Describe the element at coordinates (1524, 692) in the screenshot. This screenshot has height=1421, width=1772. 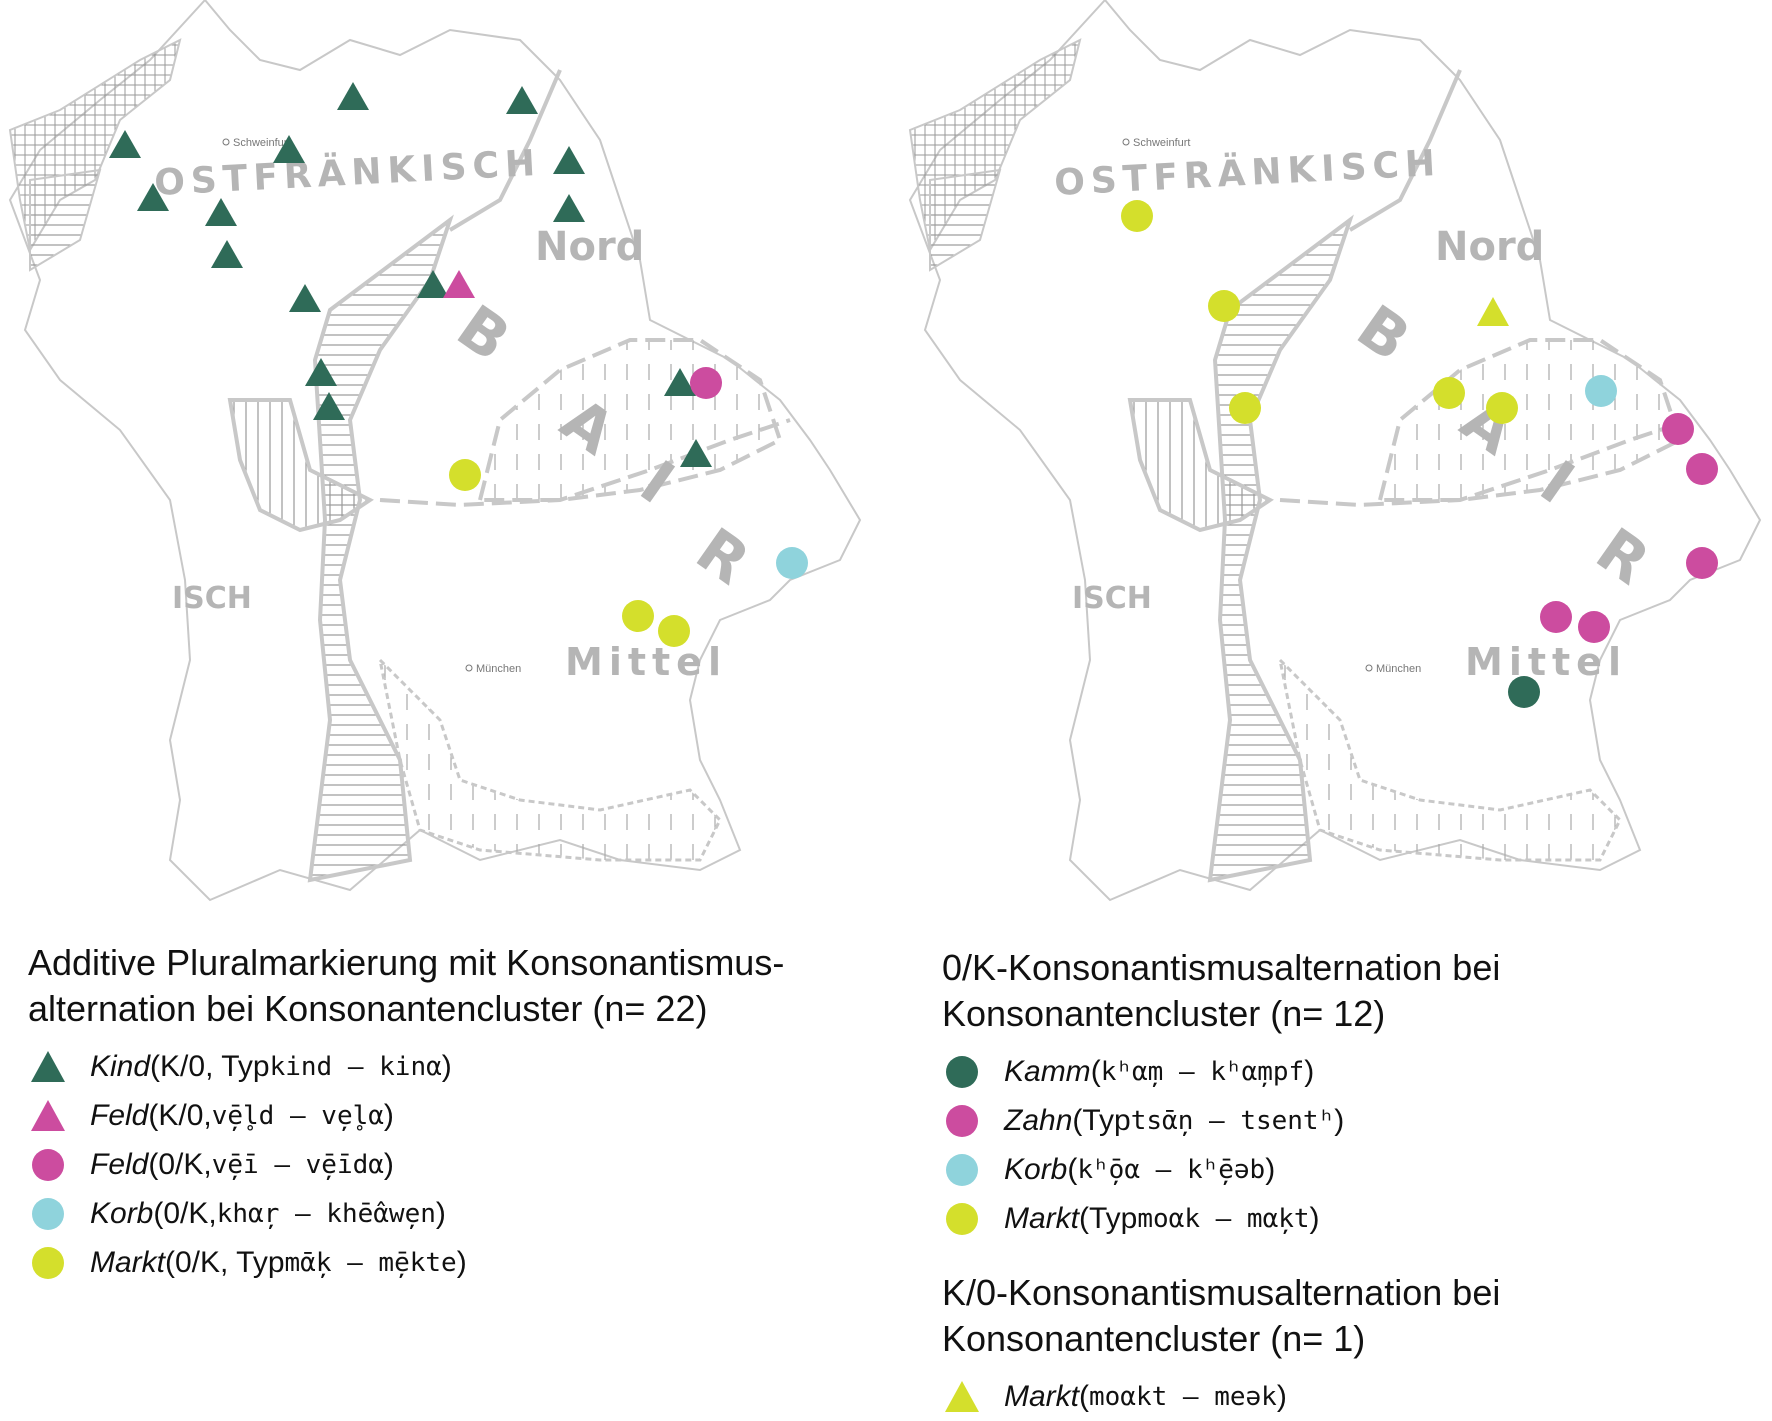
I see `symbol-kamm-circle` at that location.